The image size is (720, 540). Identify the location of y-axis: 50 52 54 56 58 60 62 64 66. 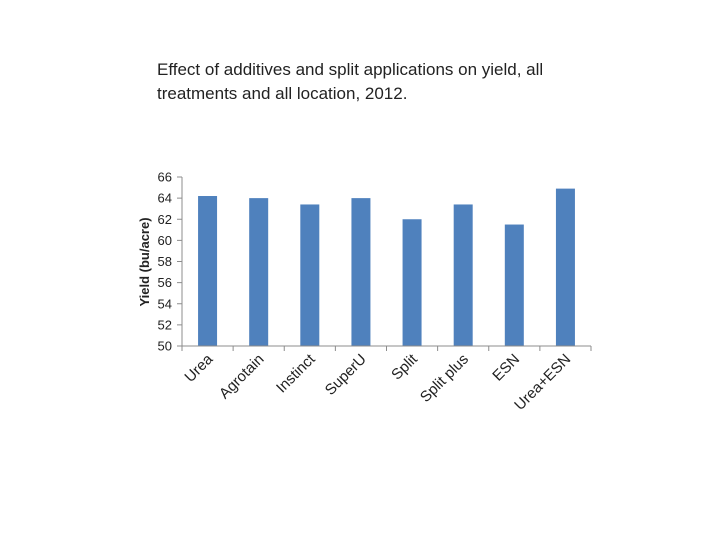
(170, 262).